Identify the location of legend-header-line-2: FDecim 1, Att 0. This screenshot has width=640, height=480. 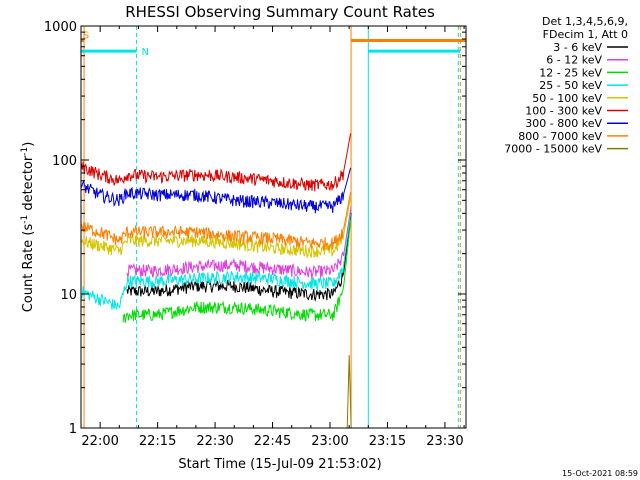
(585, 34).